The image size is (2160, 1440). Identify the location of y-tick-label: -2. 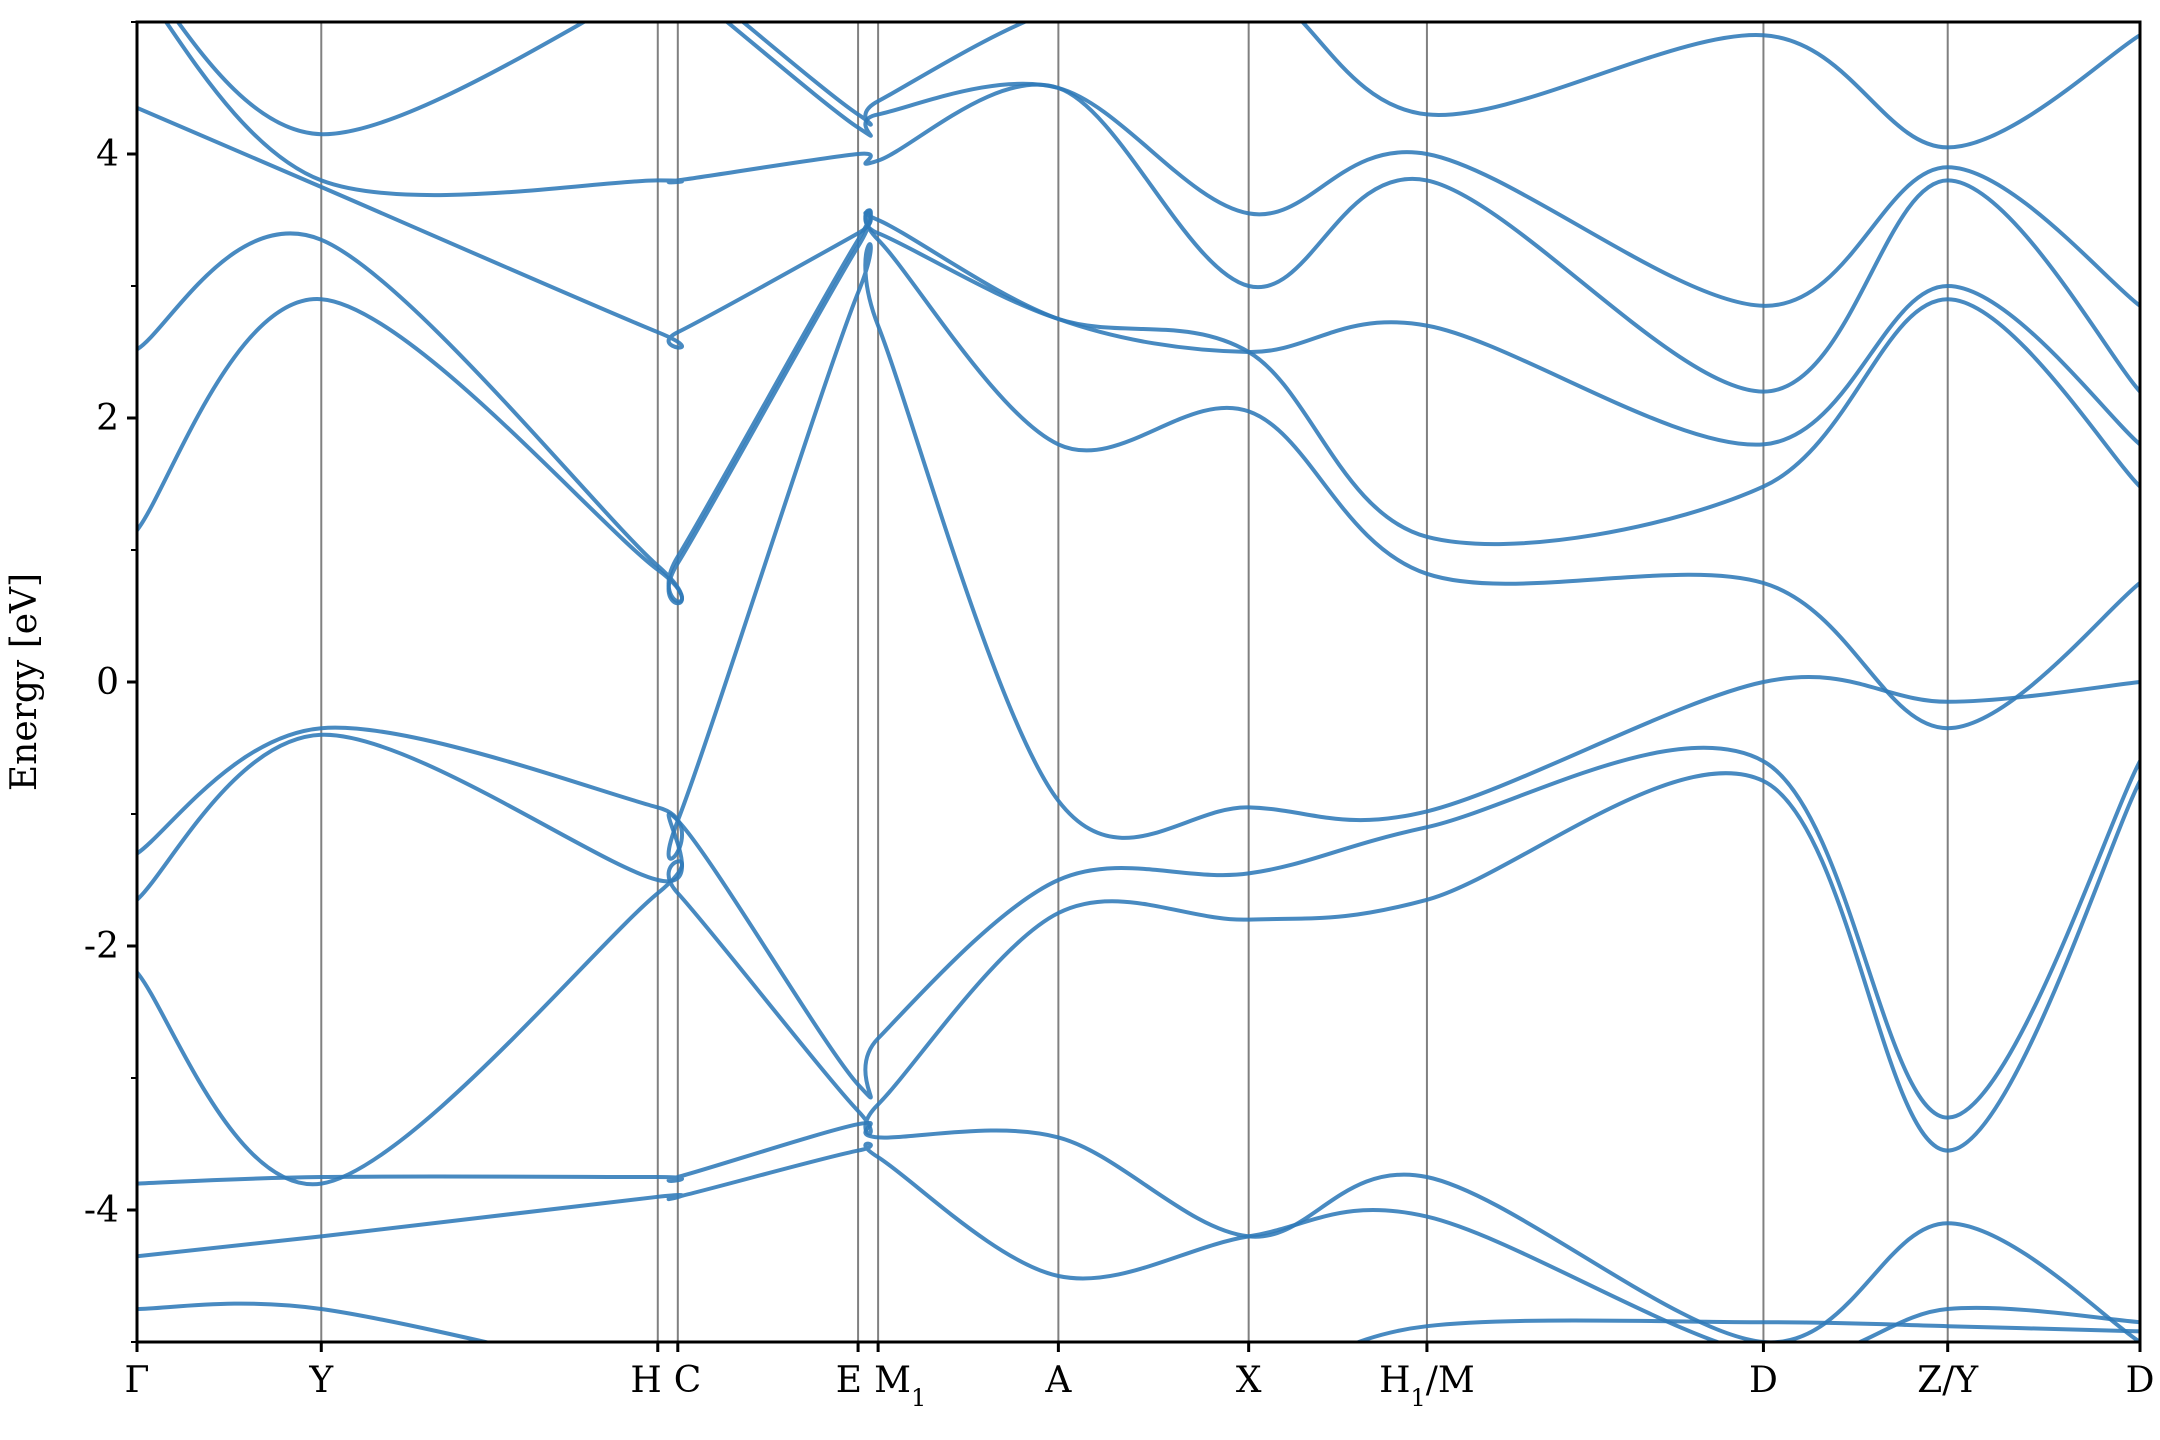
(101, 946).